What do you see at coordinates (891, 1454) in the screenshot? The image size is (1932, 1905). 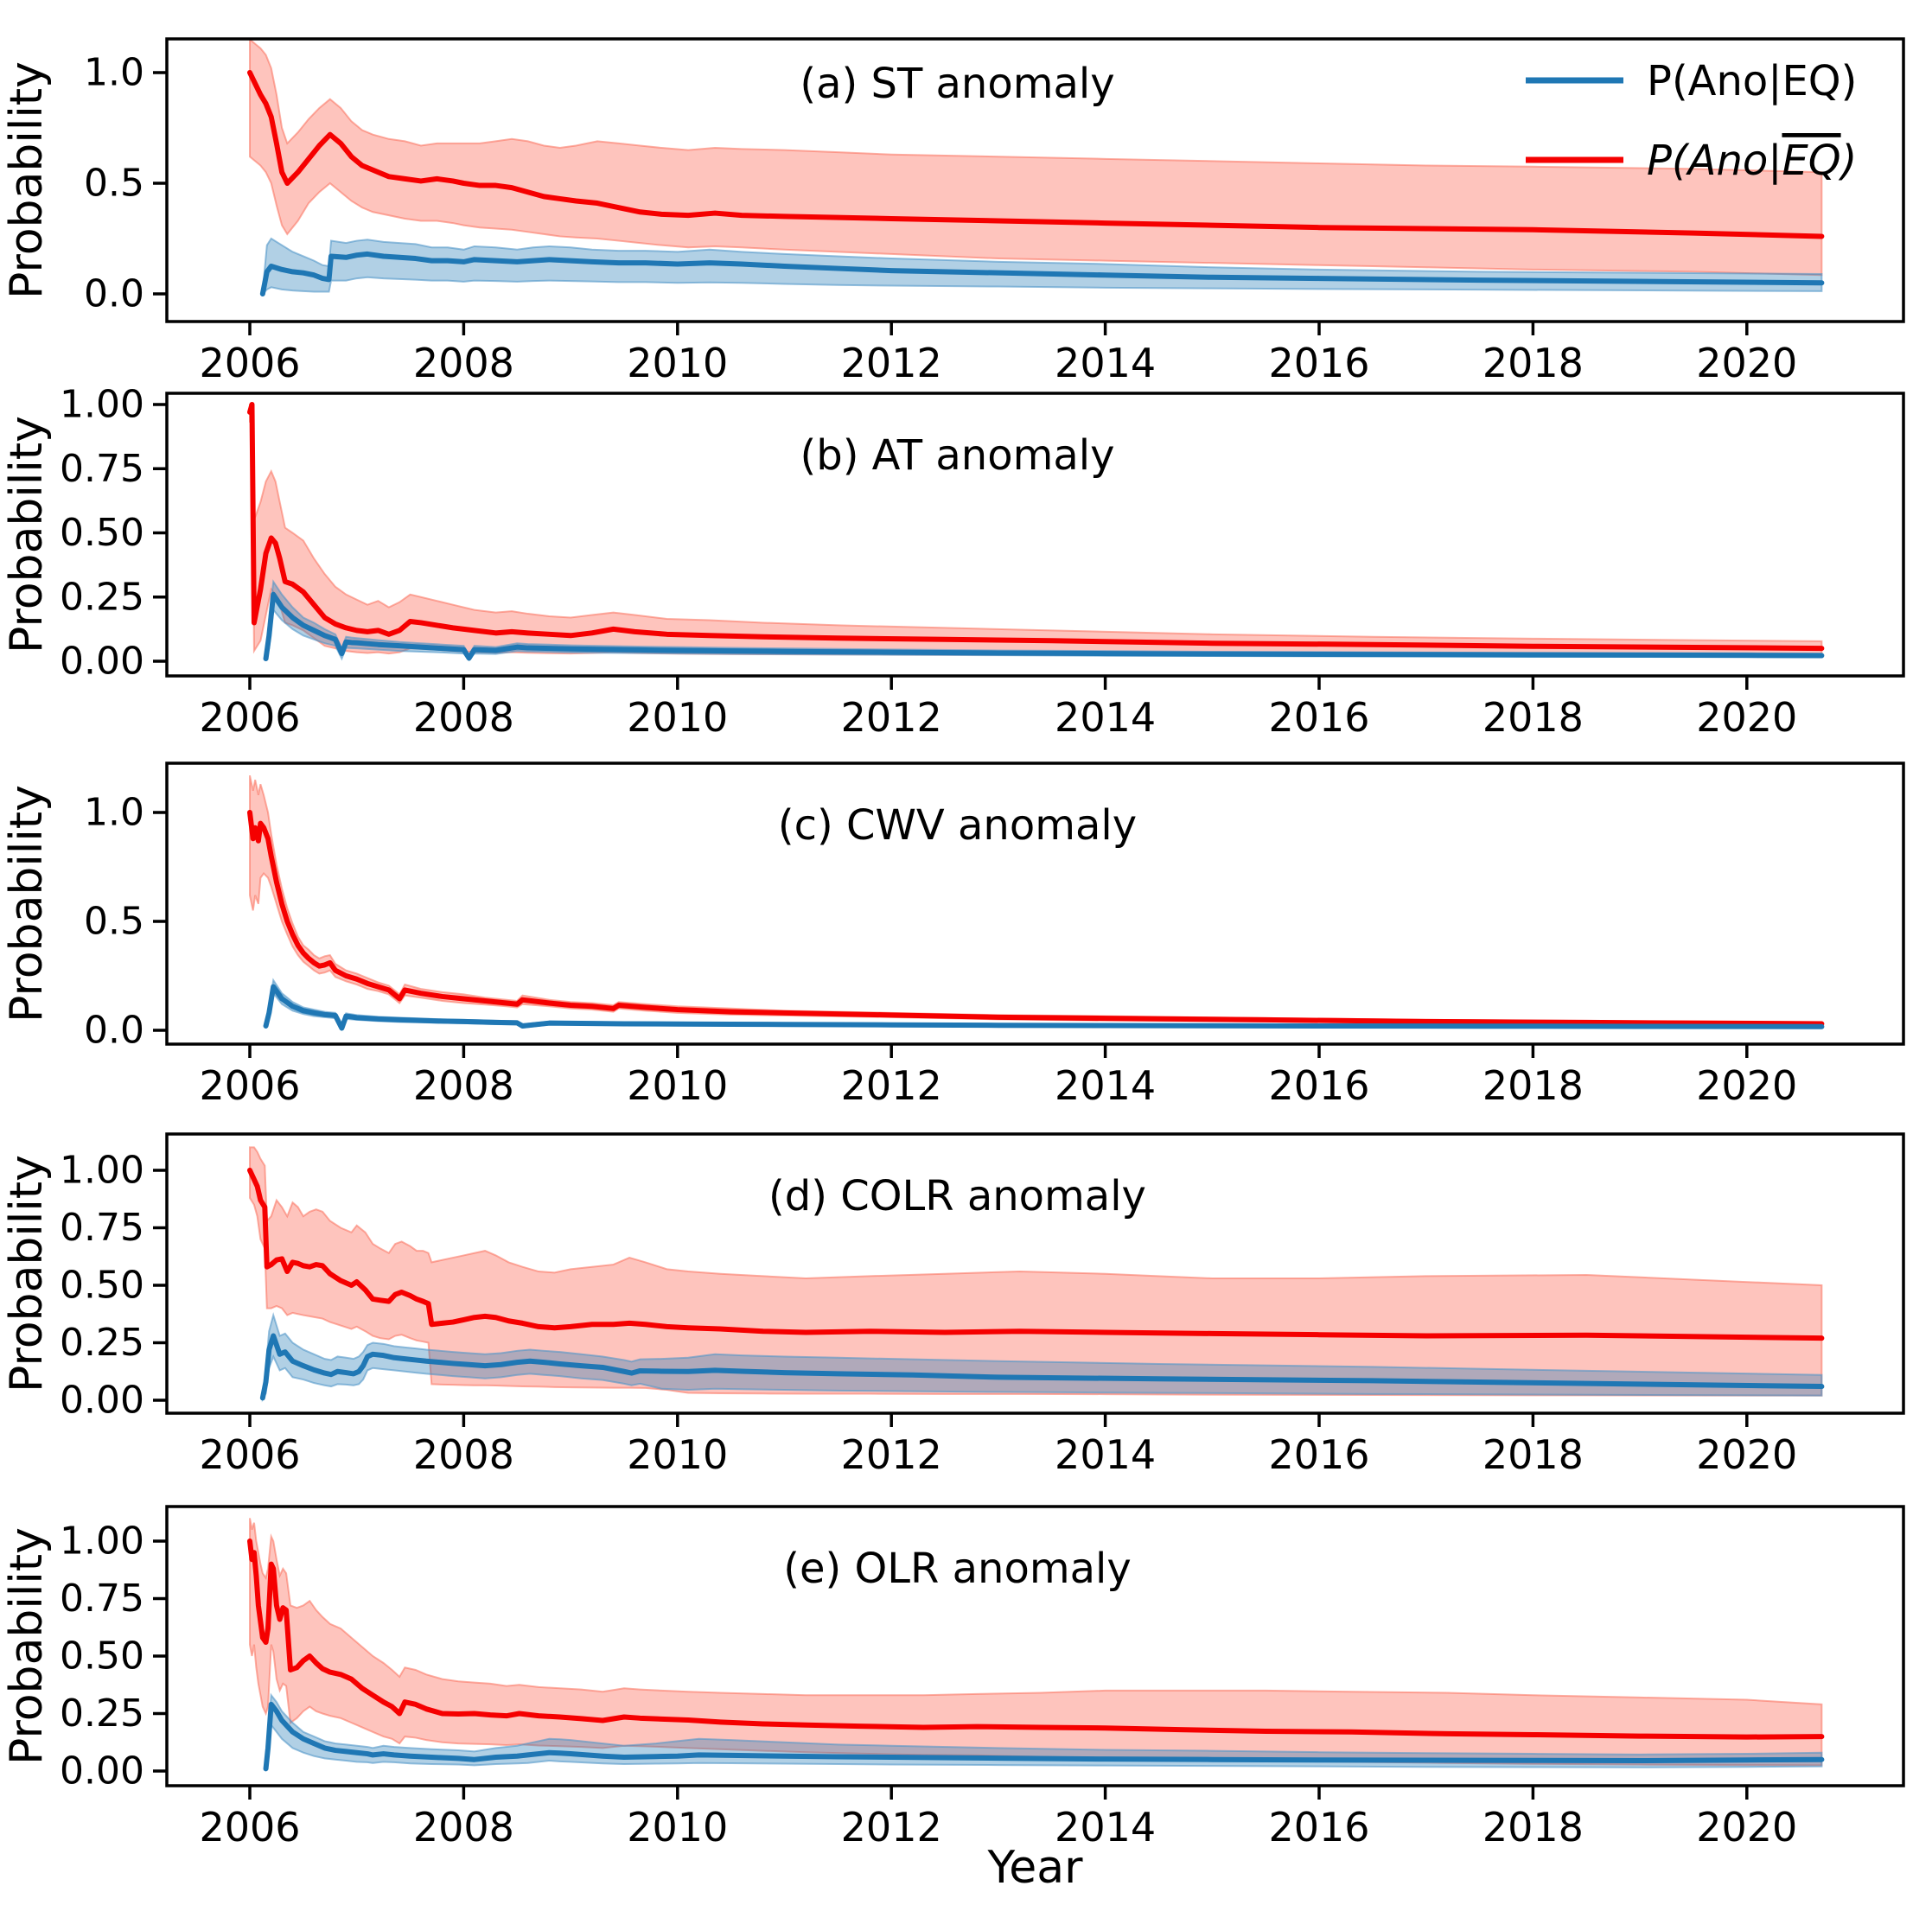 I see `x-tick-label-d: 2012` at bounding box center [891, 1454].